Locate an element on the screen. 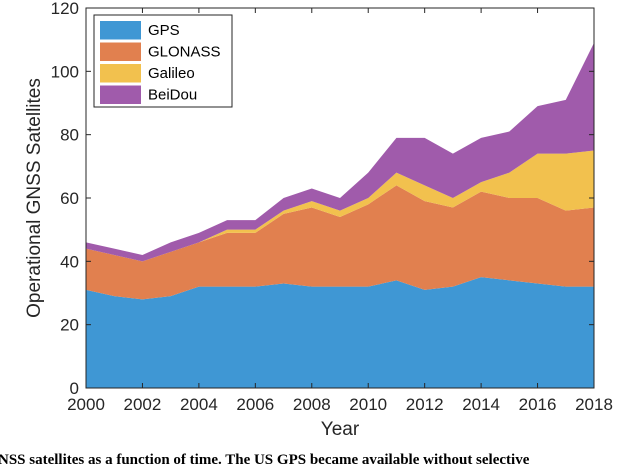  x-tick-label: 2012 is located at coordinates (425, 404).